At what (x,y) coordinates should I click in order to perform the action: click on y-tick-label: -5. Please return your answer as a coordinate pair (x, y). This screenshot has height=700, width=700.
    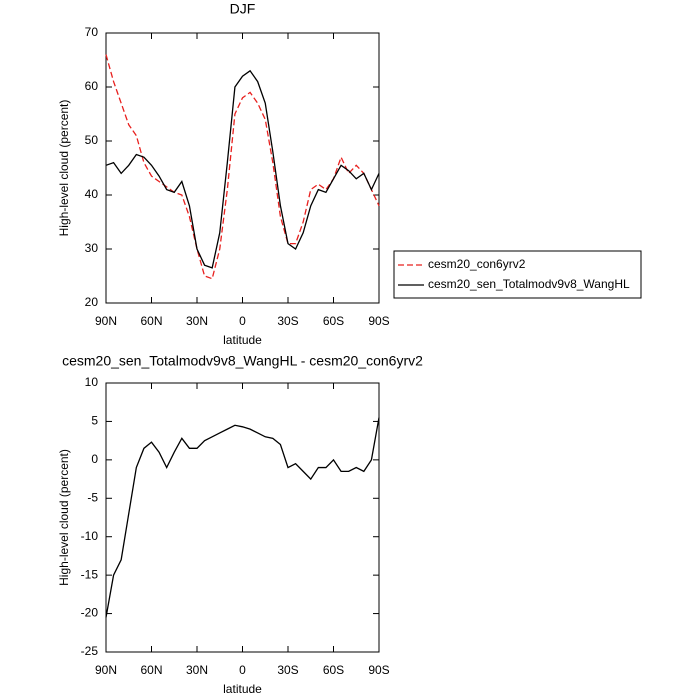
    Looking at the image, I should click on (92, 497).